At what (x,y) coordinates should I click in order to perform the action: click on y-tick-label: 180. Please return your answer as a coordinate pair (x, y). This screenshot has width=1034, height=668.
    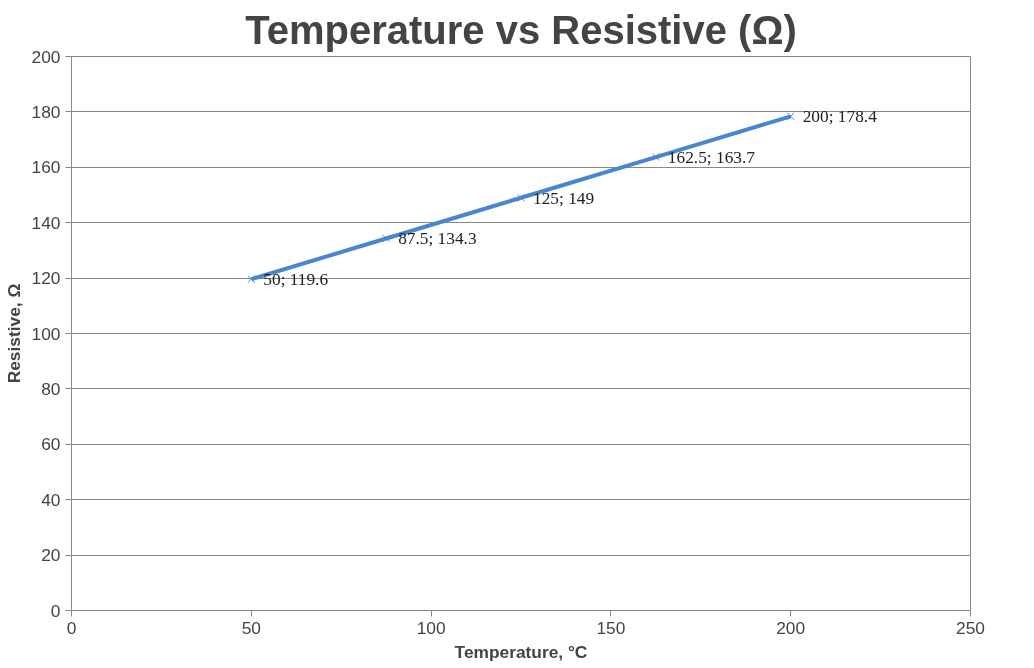
    Looking at the image, I should click on (46, 111).